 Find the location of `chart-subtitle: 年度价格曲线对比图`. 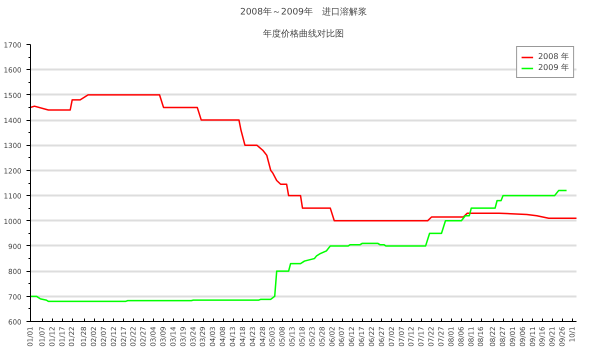

chart-subtitle: 年度价格曲线对比图 is located at coordinates (303, 34).